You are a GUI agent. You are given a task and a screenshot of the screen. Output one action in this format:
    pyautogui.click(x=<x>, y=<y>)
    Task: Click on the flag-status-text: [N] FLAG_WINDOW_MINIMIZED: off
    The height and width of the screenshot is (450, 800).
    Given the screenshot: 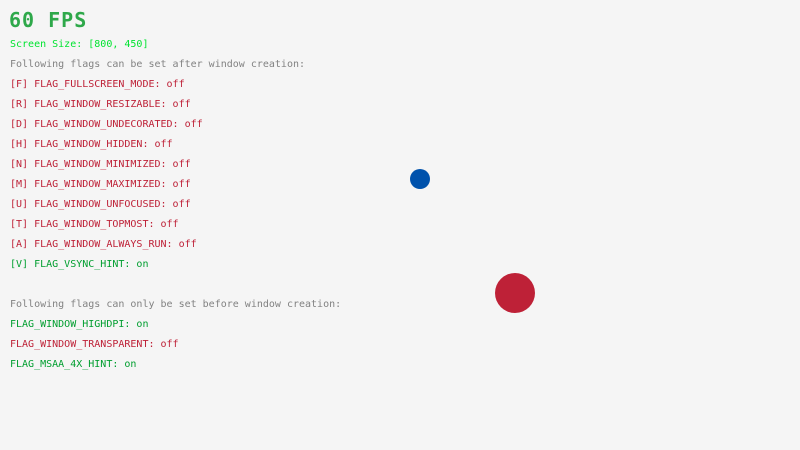 What is the action you would take?
    pyautogui.click(x=100, y=164)
    